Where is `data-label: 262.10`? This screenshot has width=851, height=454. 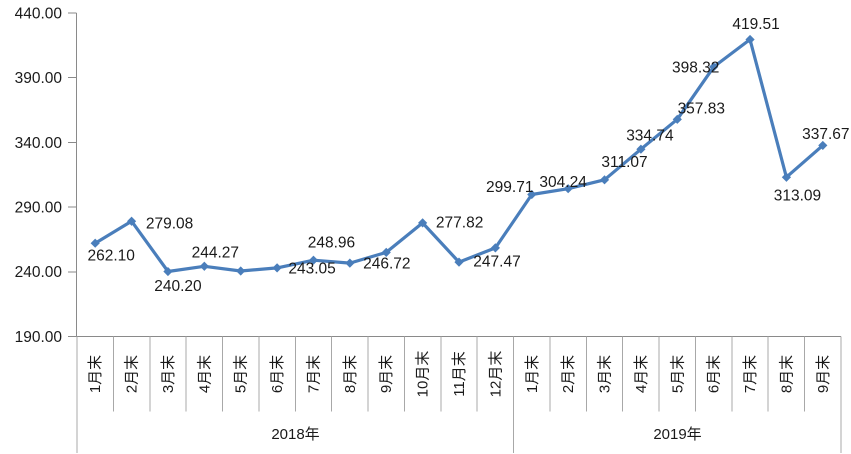 data-label: 262.10 is located at coordinates (111, 256).